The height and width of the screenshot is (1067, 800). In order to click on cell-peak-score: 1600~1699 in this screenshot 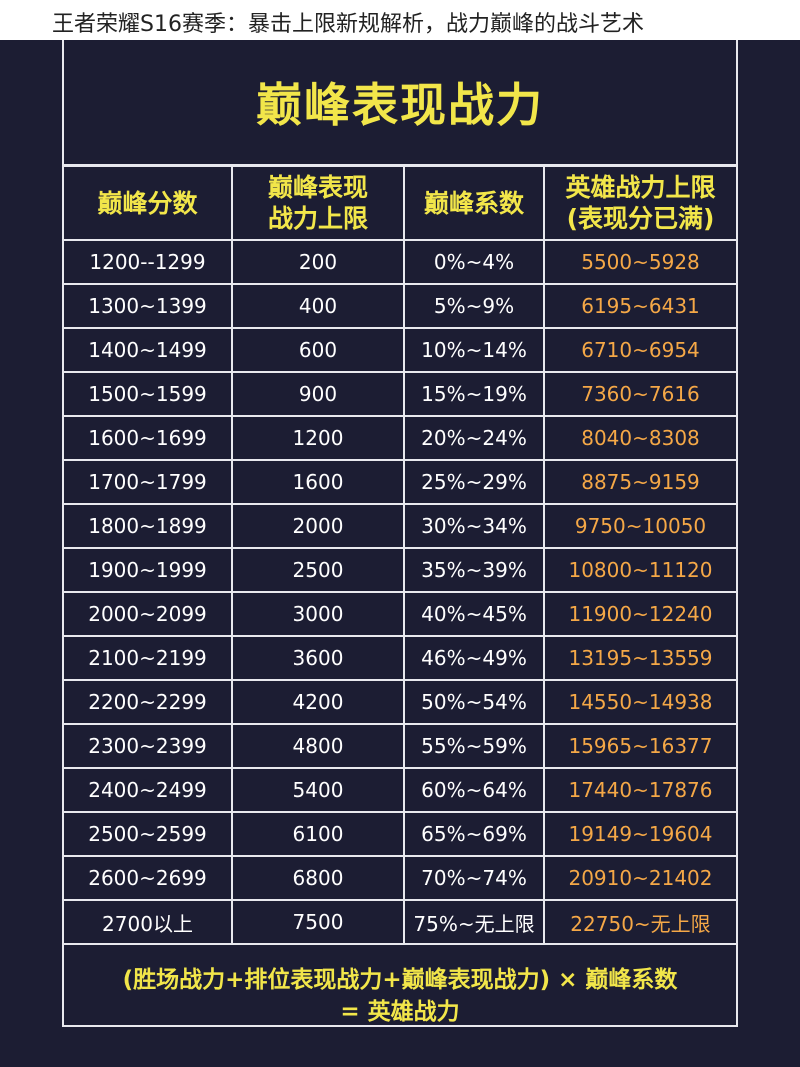, I will do `click(148, 438)`.